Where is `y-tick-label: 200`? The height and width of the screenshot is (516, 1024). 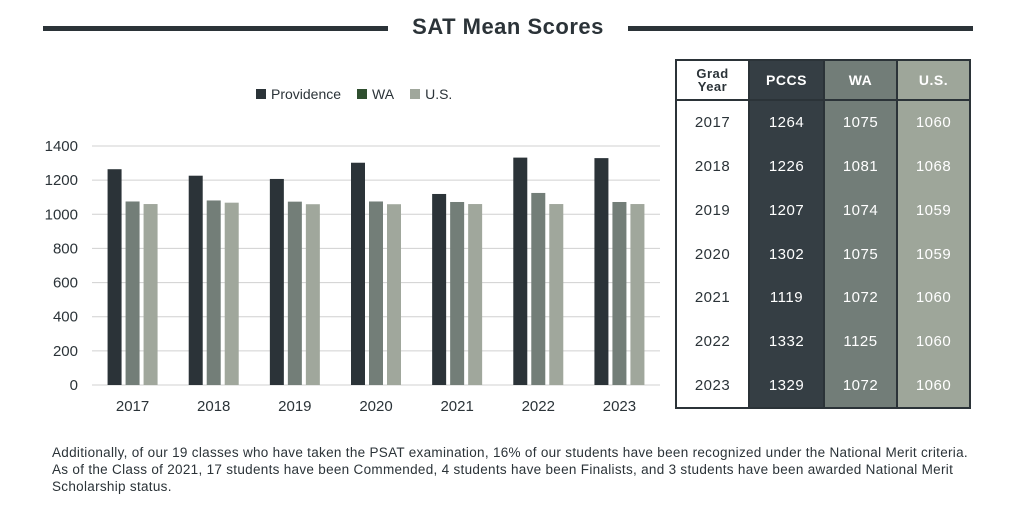 y-tick-label: 200 is located at coordinates (65, 351).